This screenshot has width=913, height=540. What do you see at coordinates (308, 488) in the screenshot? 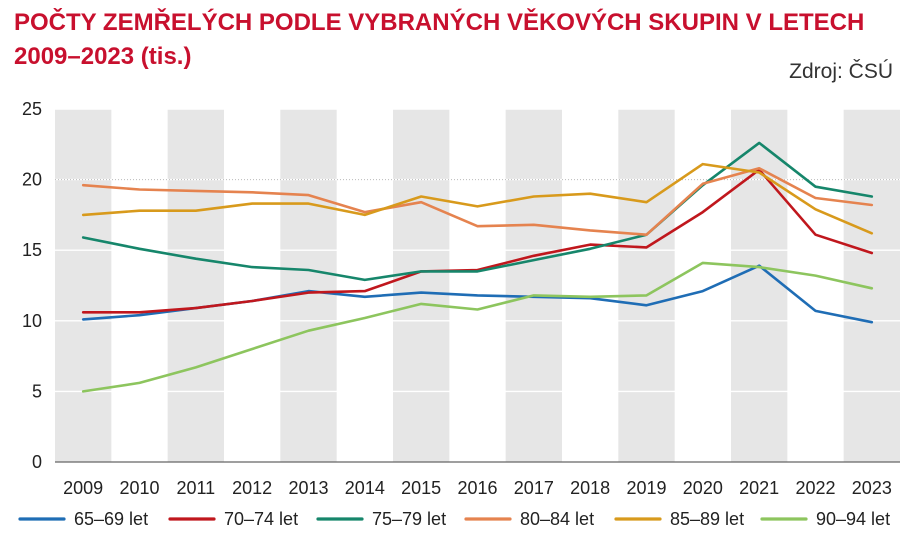
I see `x-tick-label: 2013` at bounding box center [308, 488].